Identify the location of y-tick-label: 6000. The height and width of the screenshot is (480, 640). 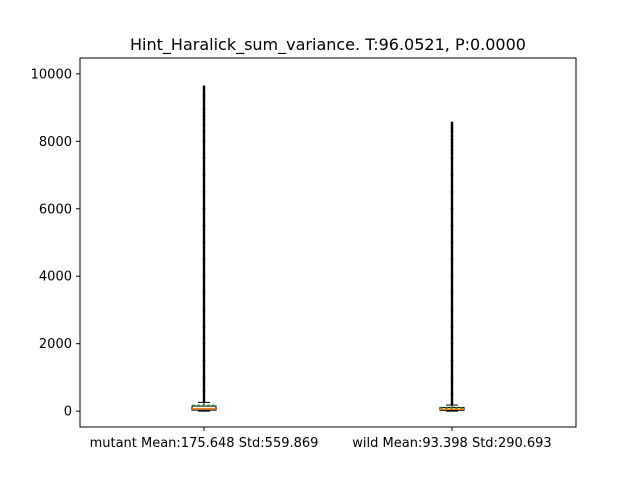
(55, 209).